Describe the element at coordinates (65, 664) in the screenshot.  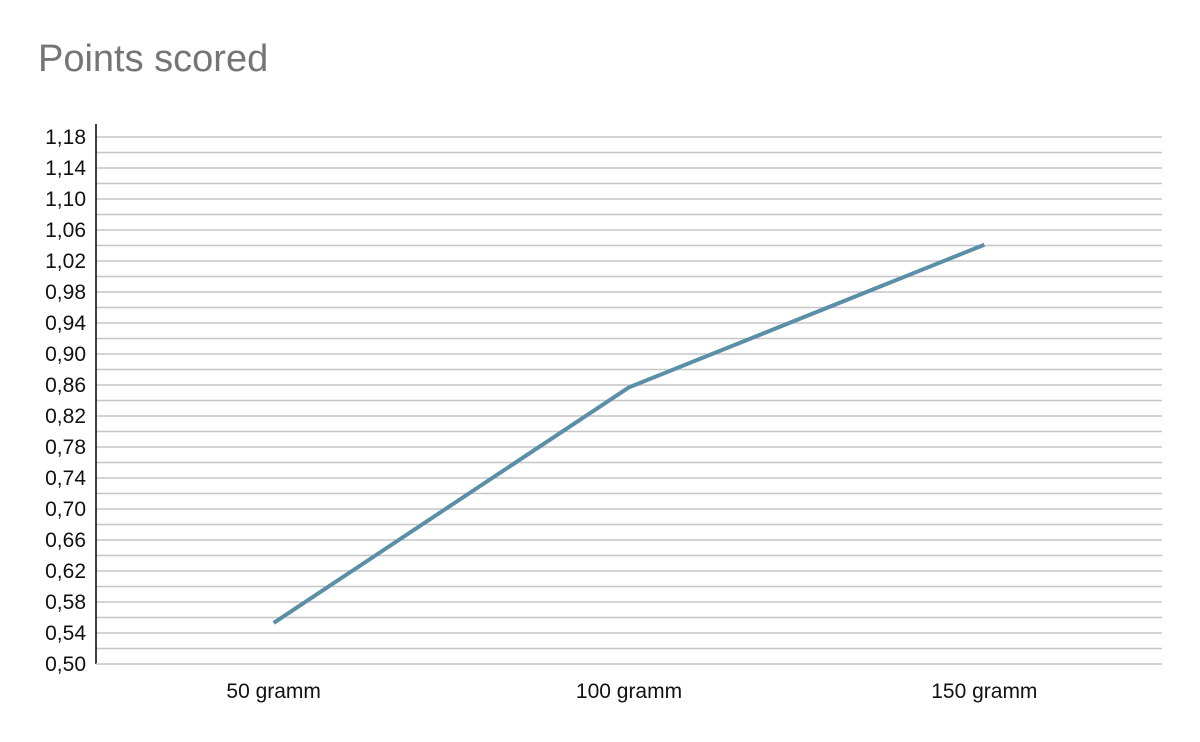
I see `y-tick-label: 0,50` at that location.